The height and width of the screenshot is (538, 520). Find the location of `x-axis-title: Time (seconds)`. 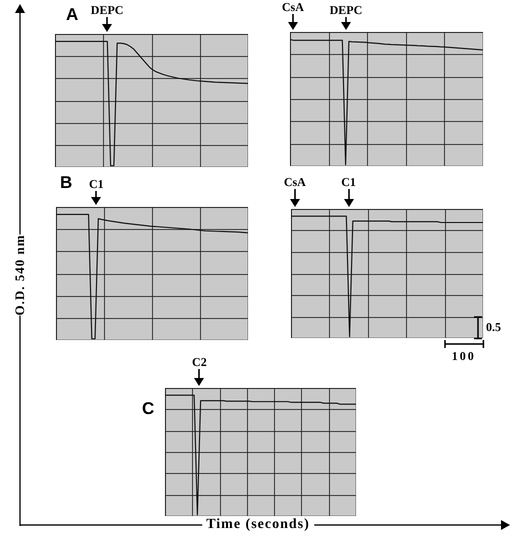

x-axis-title: Time (seconds) is located at coordinates (258, 524).